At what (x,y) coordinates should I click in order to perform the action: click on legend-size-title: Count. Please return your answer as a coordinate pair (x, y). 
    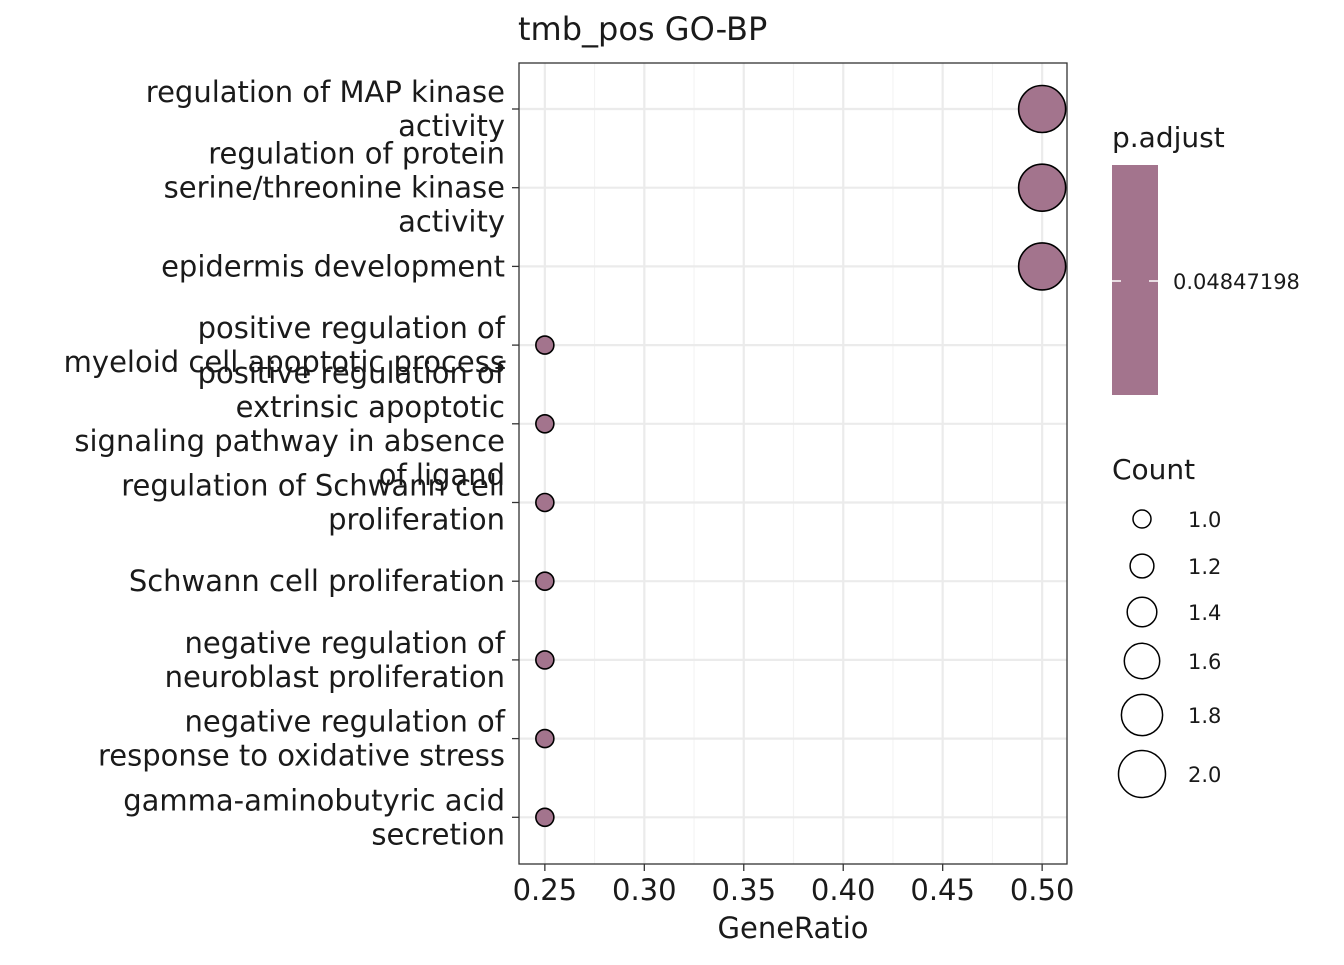
    Looking at the image, I should click on (1153, 469).